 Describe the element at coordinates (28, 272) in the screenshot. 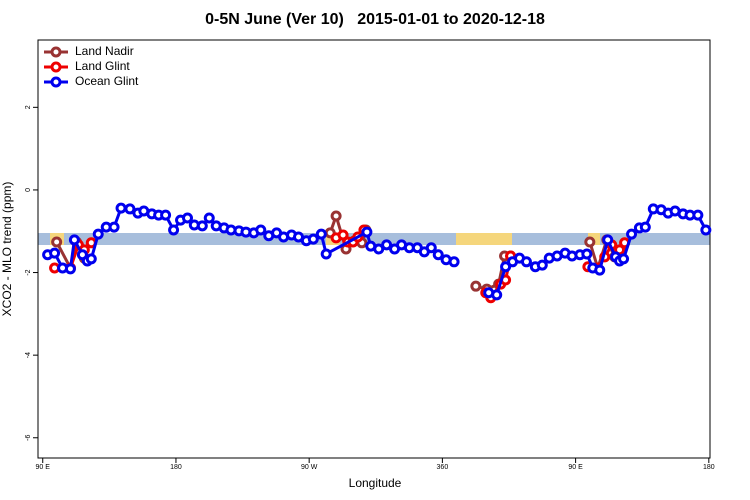

I see `y-tick-label: -2` at that location.